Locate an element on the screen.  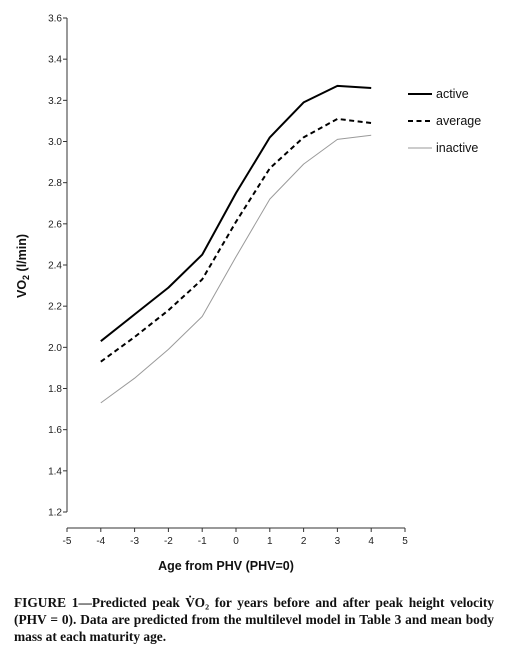
x-tick-label: -3 is located at coordinates (134, 541).